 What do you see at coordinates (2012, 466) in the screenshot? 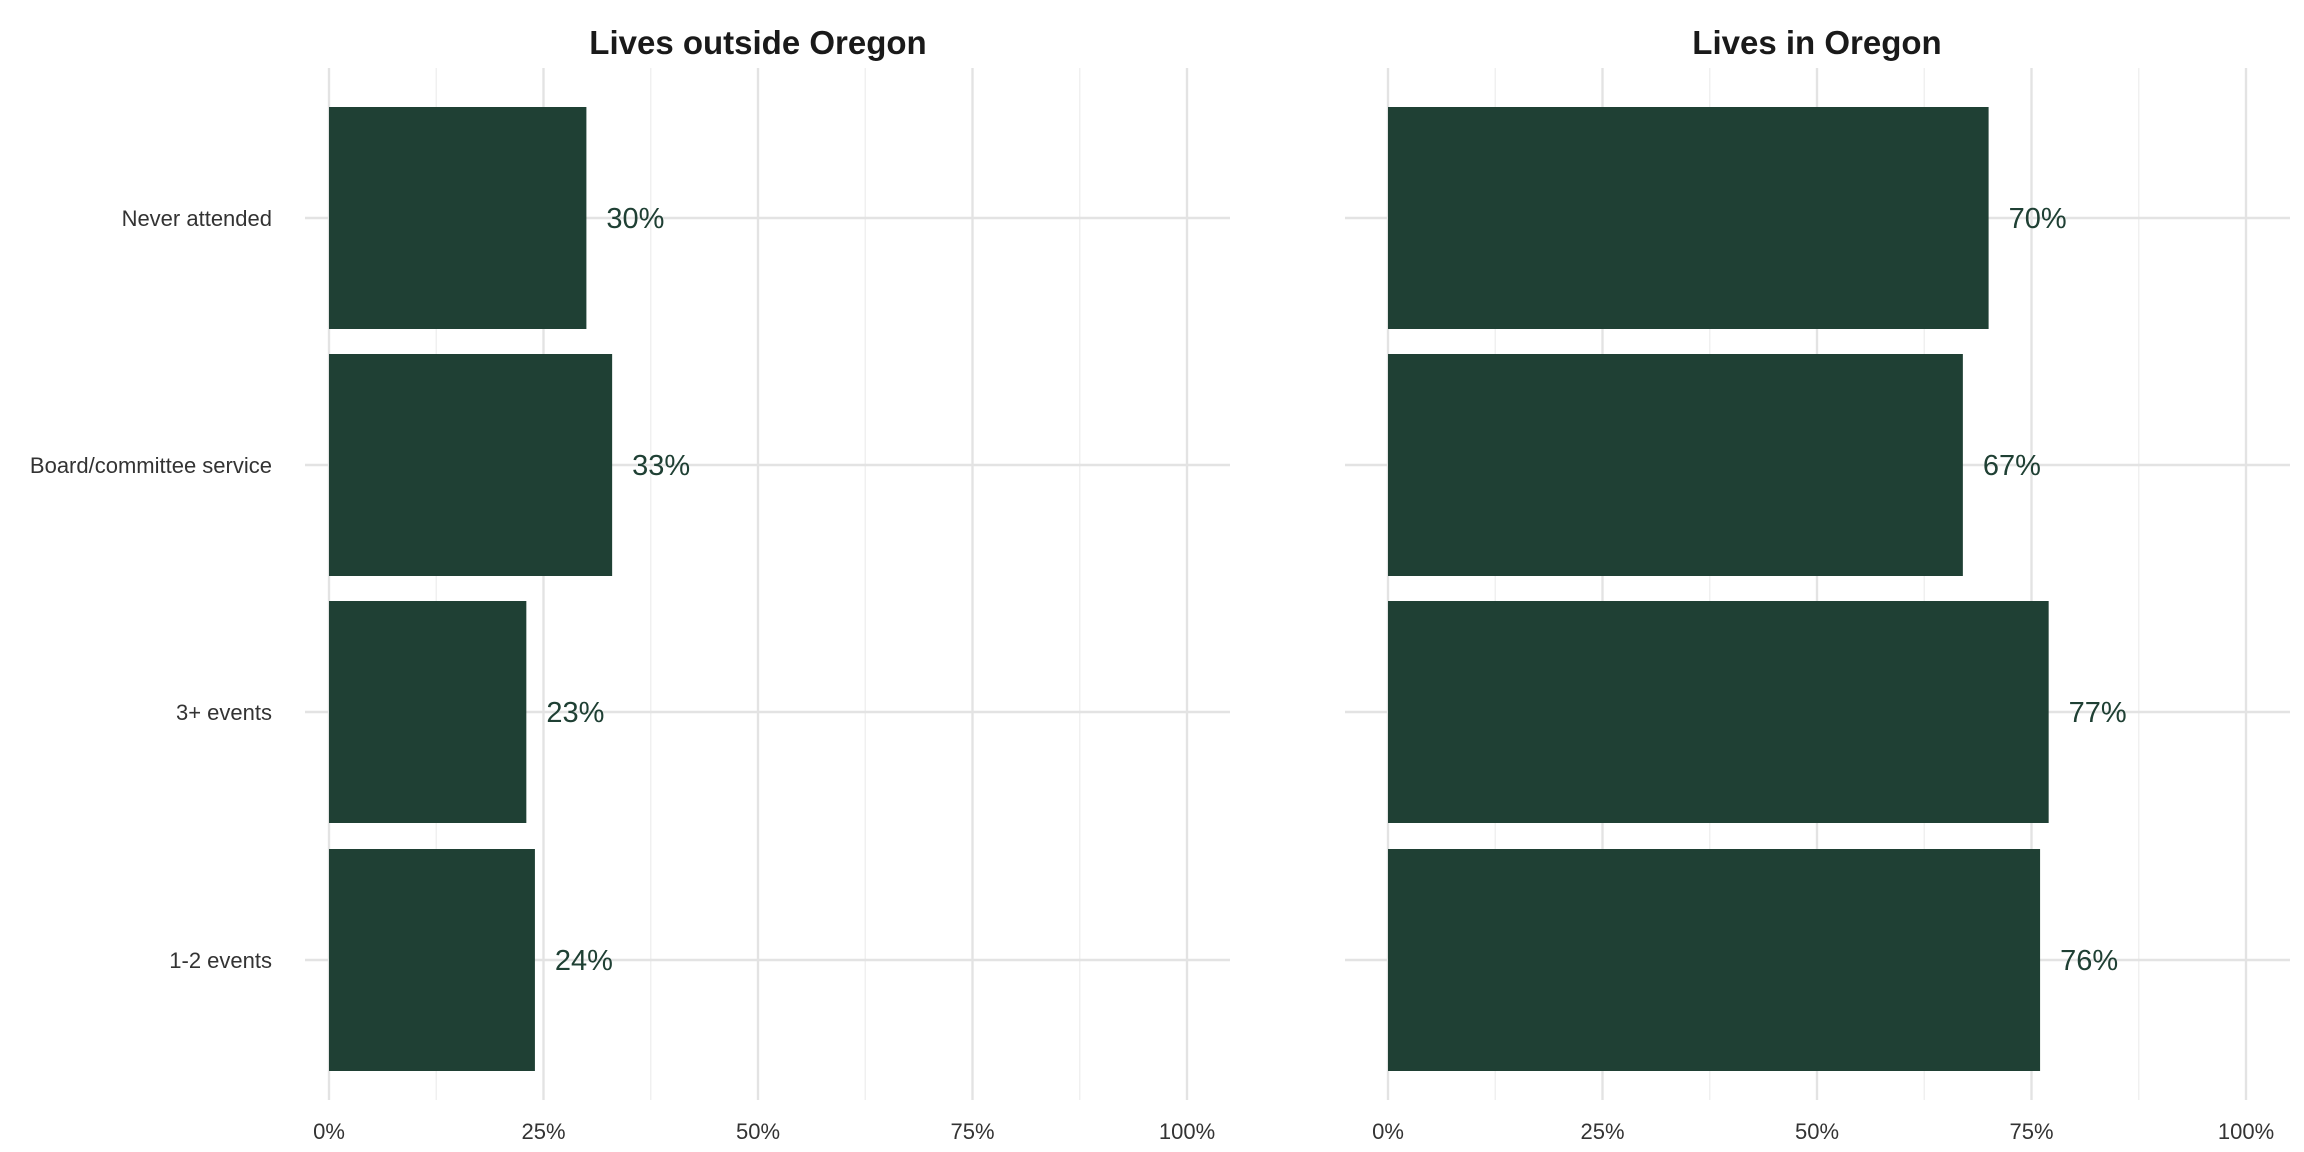
I see `data-label: 67%` at bounding box center [2012, 466].